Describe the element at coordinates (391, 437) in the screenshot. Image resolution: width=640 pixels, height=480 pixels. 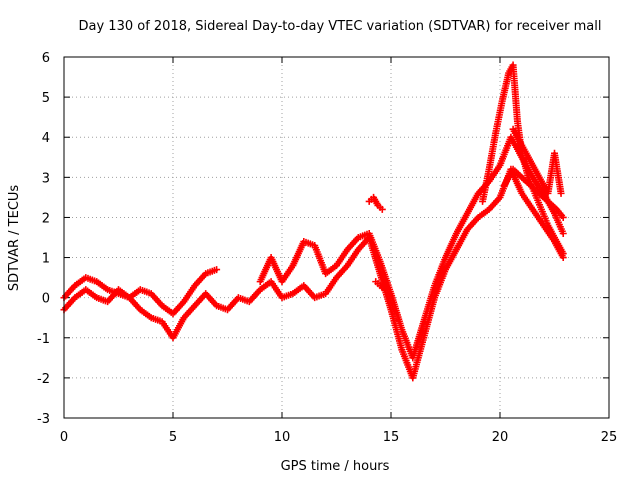
I see `x-tick-label: 15` at that location.